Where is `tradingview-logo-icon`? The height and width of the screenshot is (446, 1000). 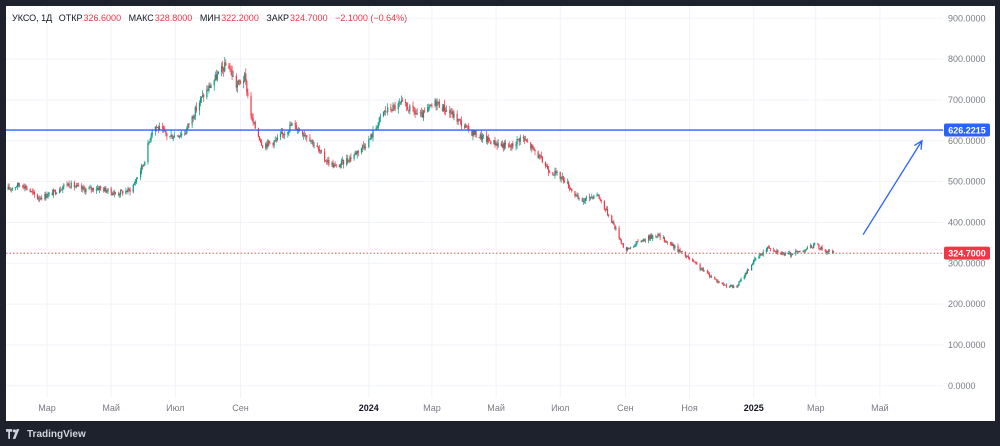
tradingview-logo-icon is located at coordinates (14, 434).